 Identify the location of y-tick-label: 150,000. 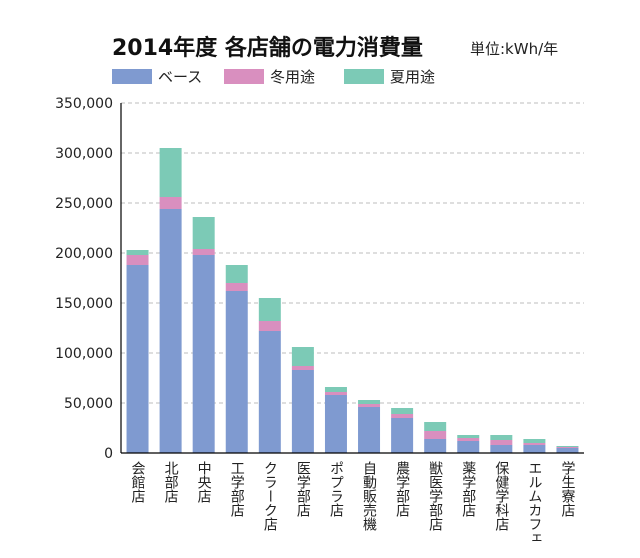
(84, 304).